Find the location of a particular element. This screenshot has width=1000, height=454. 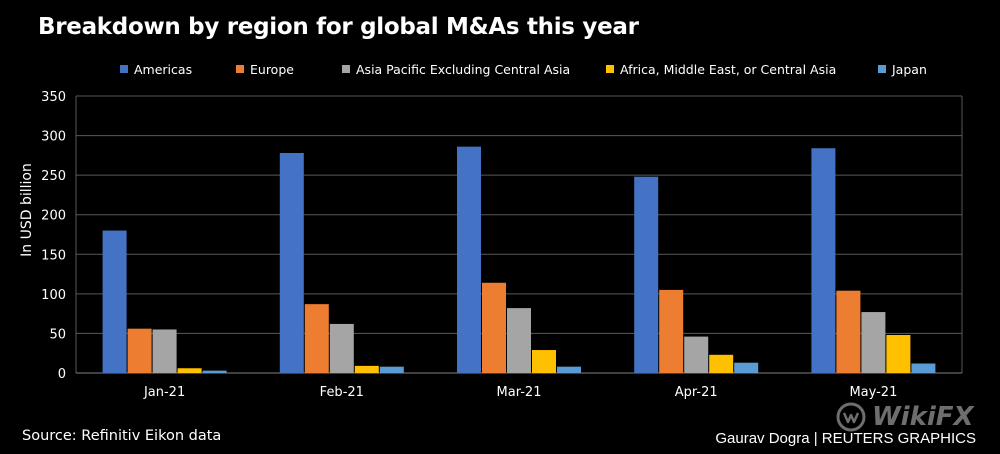

x-tick-label: Feb-21 is located at coordinates (342, 392).